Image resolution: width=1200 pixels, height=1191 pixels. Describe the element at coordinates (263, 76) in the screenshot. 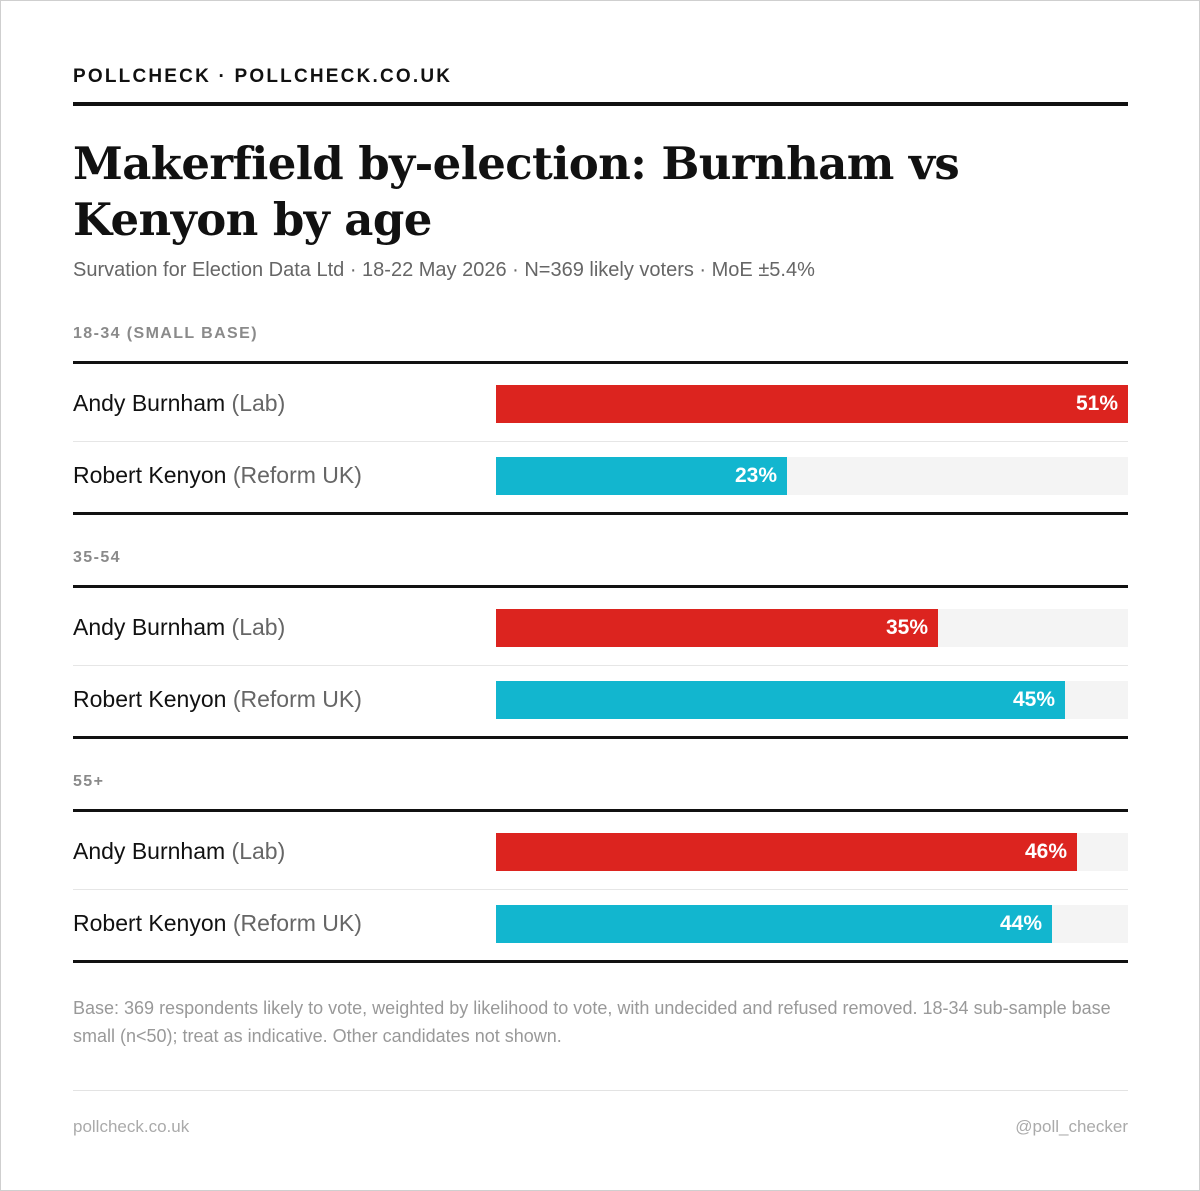

I see `brand-header: POLLCHECK · POLLCHECK.CO.UK` at that location.